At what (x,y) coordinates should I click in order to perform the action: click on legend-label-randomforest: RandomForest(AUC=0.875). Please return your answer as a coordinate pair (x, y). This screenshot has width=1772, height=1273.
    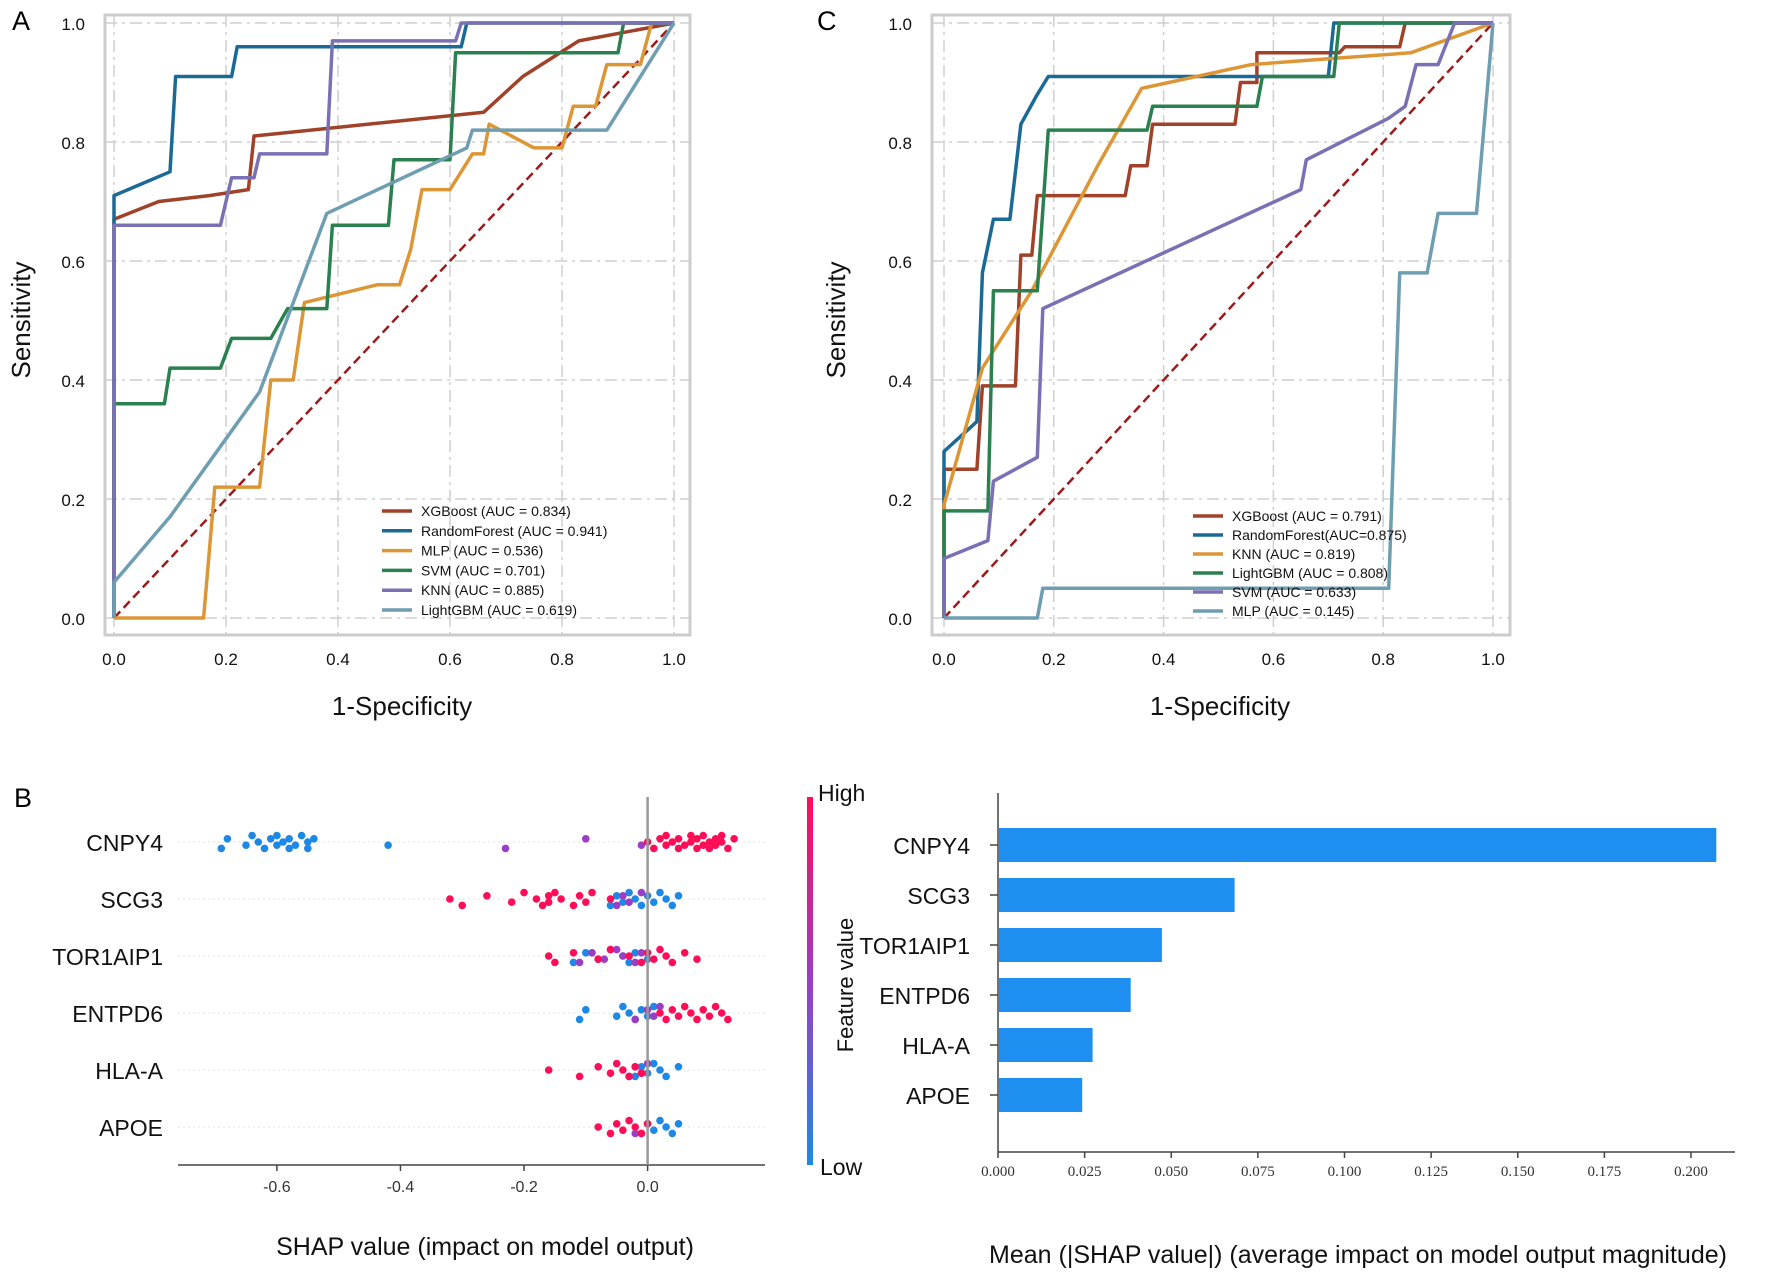
    Looking at the image, I should click on (1319, 535).